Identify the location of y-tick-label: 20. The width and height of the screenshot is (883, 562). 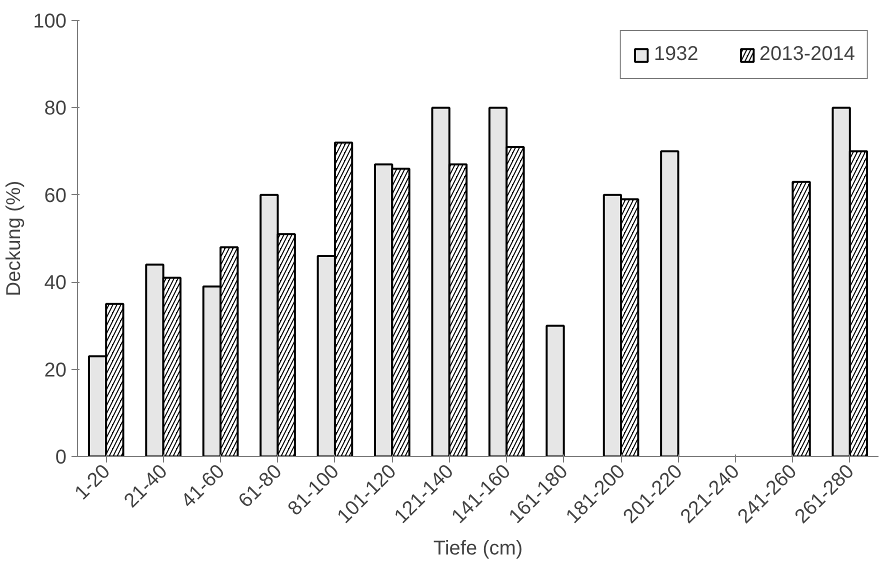
(55, 370).